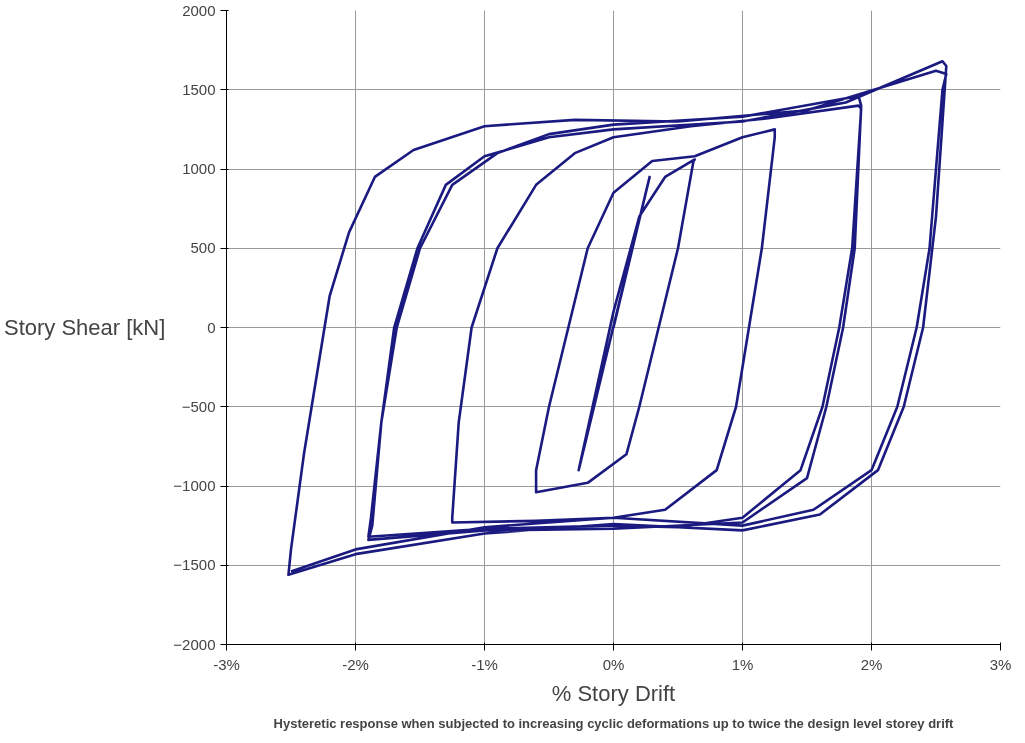 The height and width of the screenshot is (743, 1025). Describe the element at coordinates (199, 89) in the screenshot. I see `y-tick-label: 1500` at that location.